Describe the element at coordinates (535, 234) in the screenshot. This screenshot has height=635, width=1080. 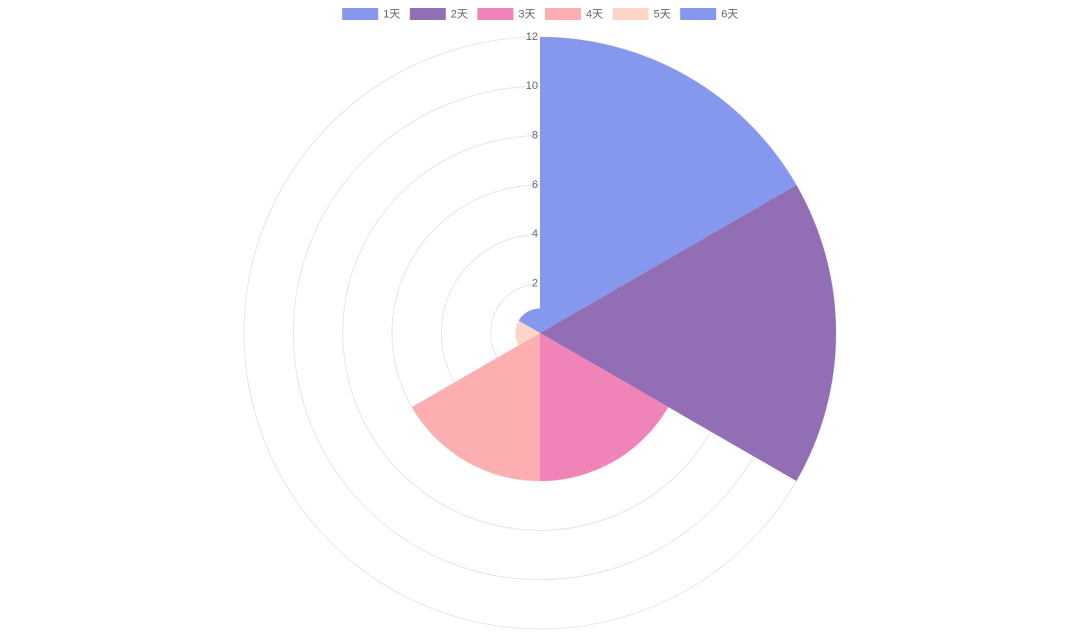
I see `r-tick-label: 4` at that location.